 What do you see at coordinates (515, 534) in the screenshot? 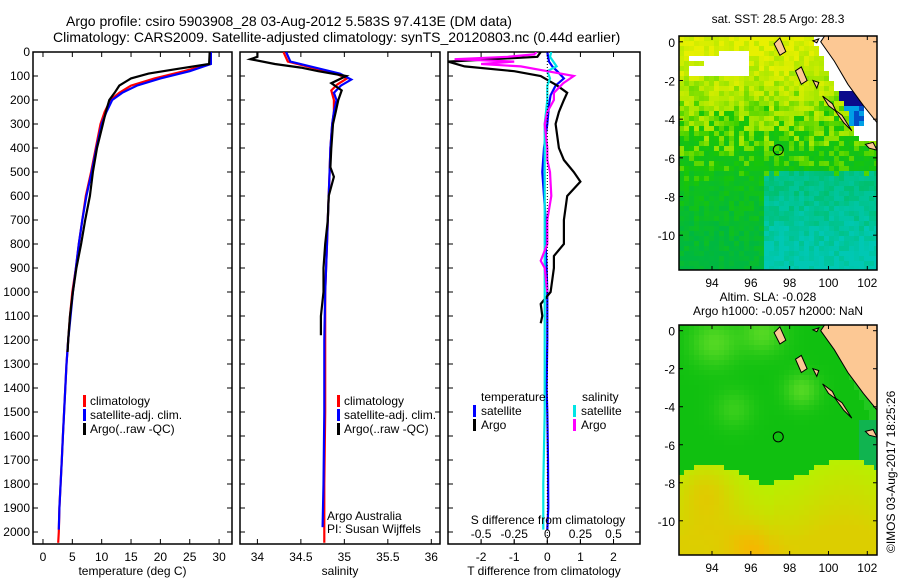
I see `x2-tick-label: -0.25` at bounding box center [515, 534].